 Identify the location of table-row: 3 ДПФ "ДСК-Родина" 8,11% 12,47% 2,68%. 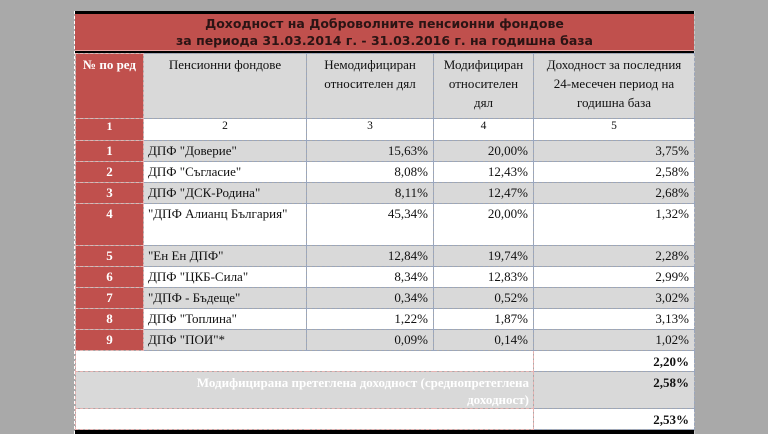
(385, 193).